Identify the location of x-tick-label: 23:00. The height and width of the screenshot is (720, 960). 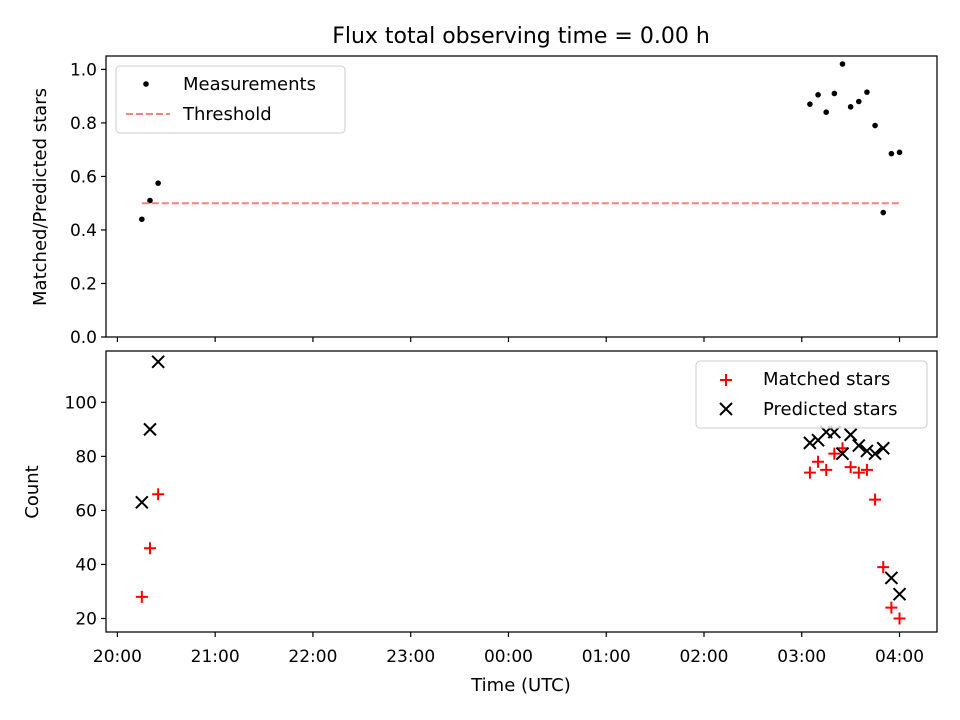
(410, 657).